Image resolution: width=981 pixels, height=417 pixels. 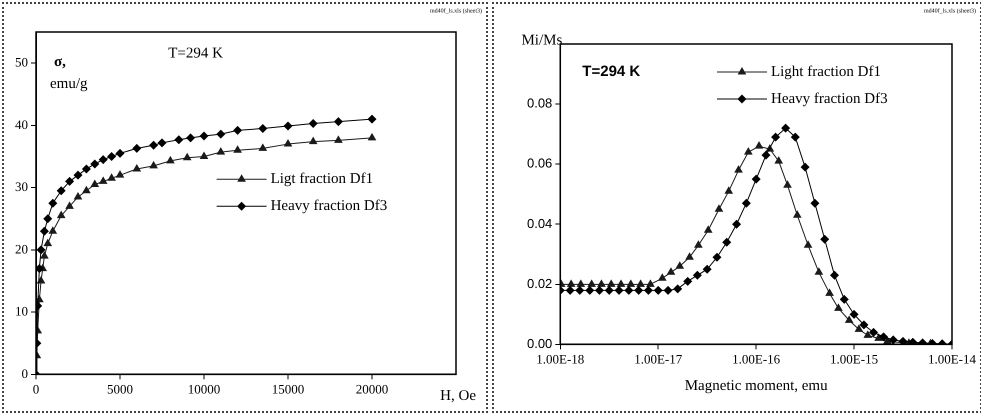 I want to click on legend-label: Heavy fraction Df3, so click(x=829, y=98).